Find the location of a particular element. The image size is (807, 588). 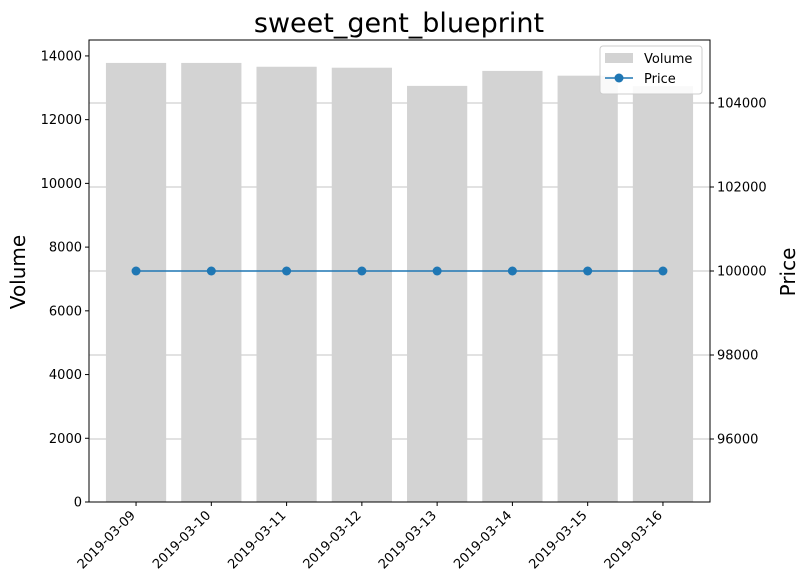

x-tick-label: 2019-03-16 is located at coordinates (634, 540).